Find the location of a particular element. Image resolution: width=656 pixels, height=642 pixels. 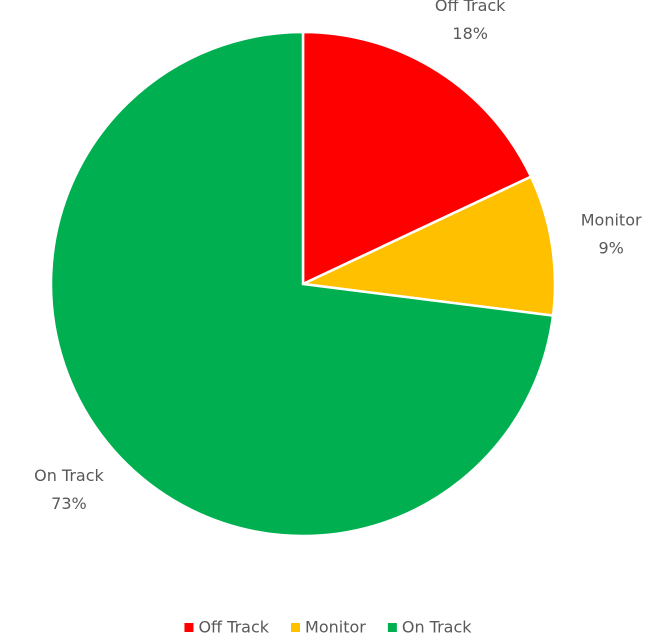

slice-label-value: 18% is located at coordinates (470, 33).